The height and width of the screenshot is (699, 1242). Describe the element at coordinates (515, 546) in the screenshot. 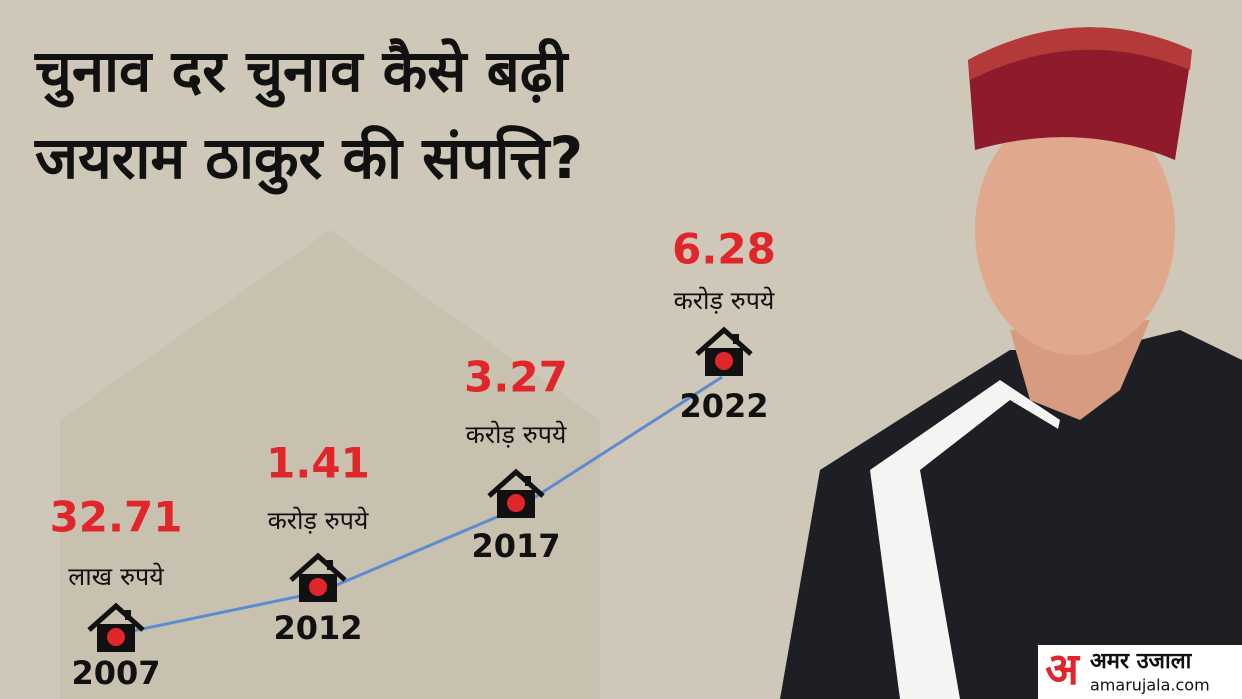

I see `year: 2017` at that location.